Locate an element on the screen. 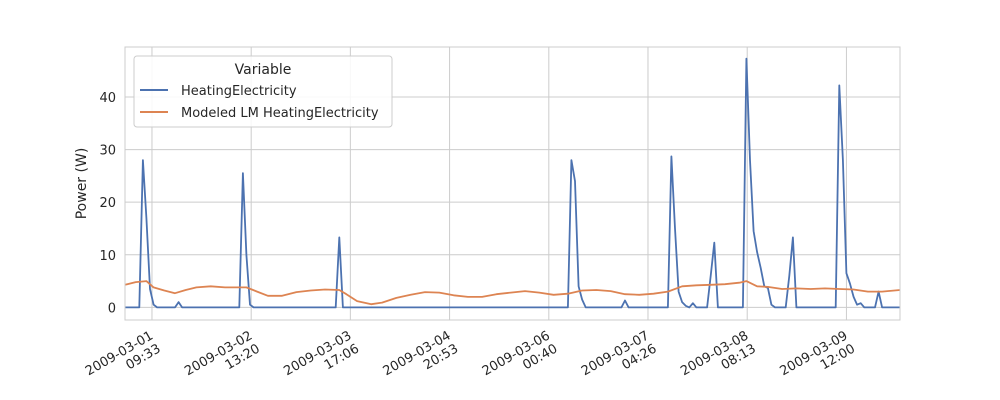 This screenshot has width=1000, height=400. y-tick-label: 30 is located at coordinates (107, 151).